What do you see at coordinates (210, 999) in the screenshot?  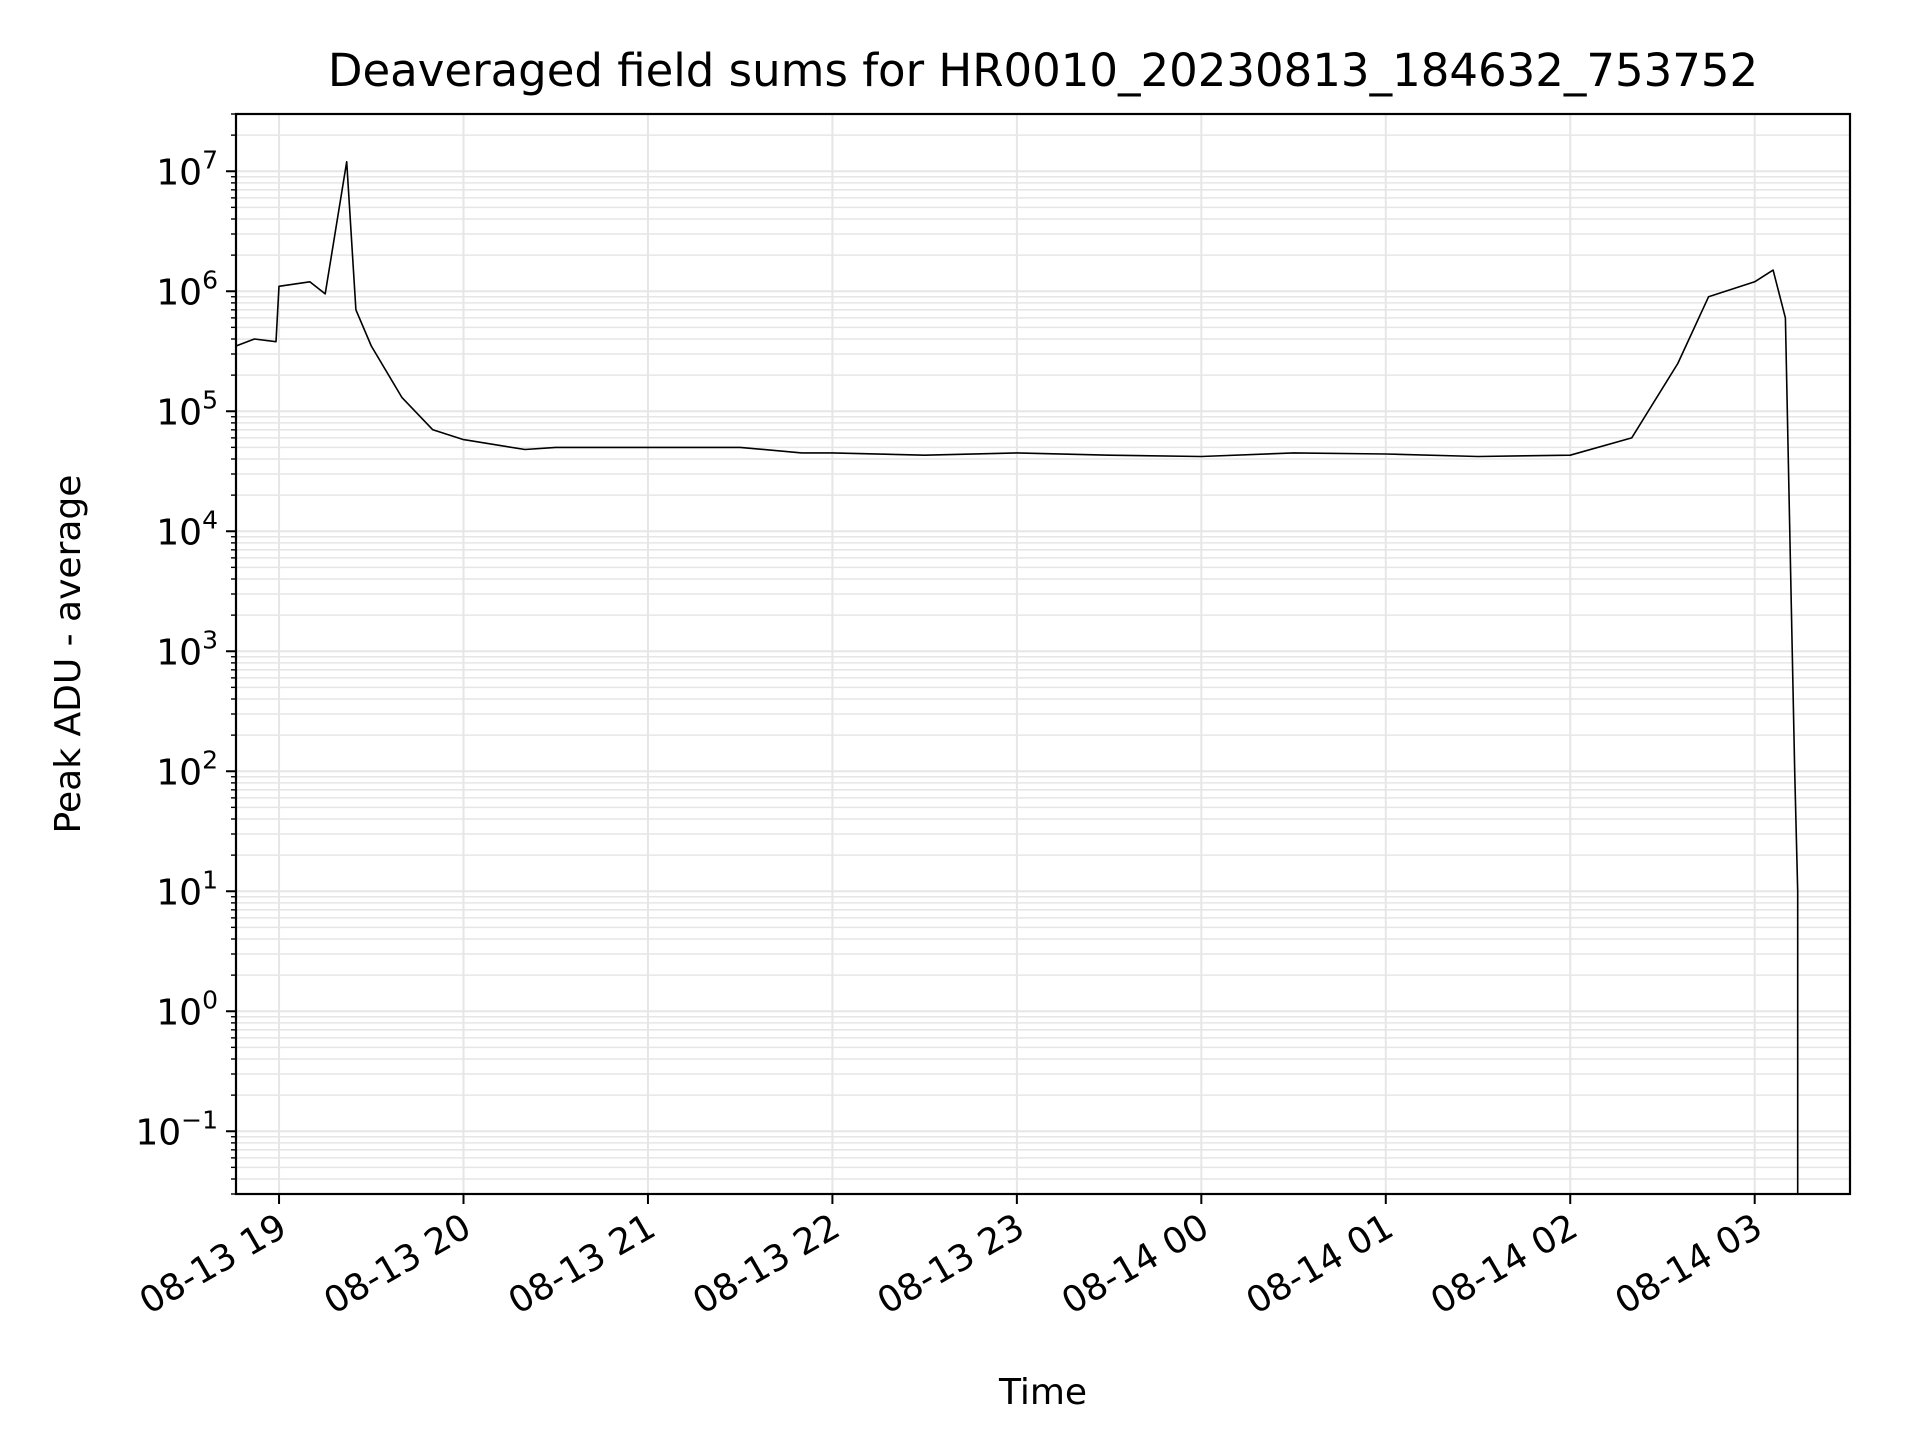 I see `y-tick-exponent: 0` at bounding box center [210, 999].